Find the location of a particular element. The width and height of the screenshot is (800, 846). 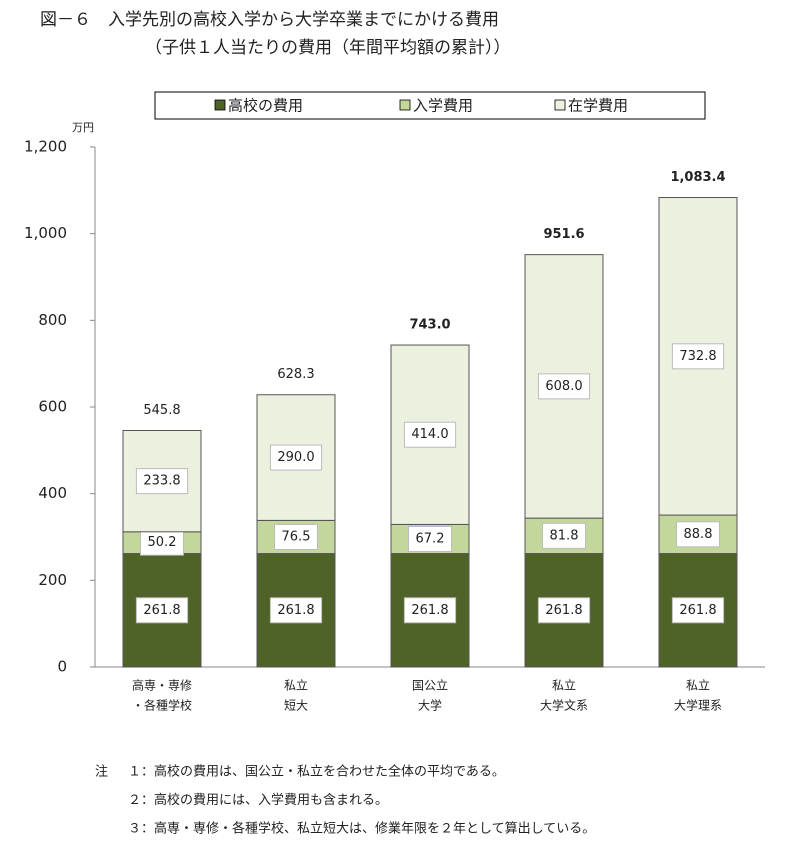

total-label: 628.3 is located at coordinates (295, 374).